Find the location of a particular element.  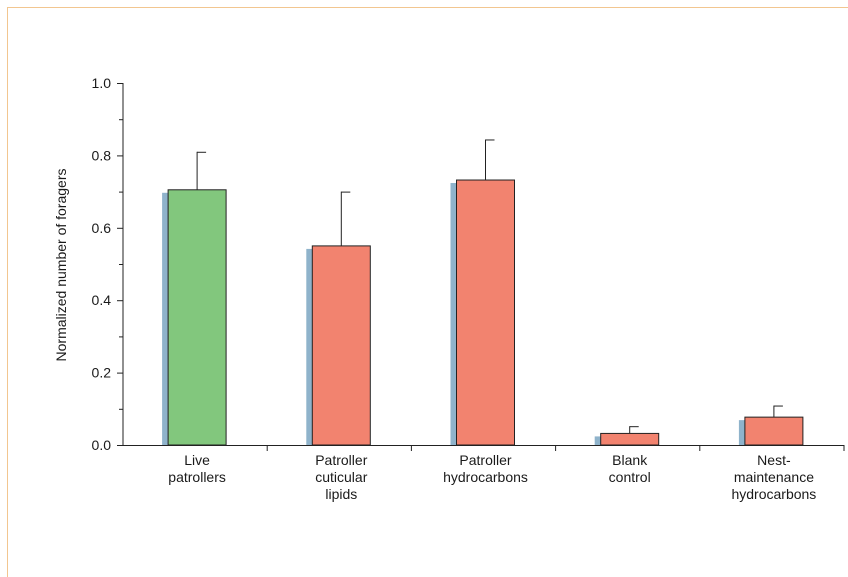

x-tick-label: Patroller cuticular lipids is located at coordinates (341, 477).